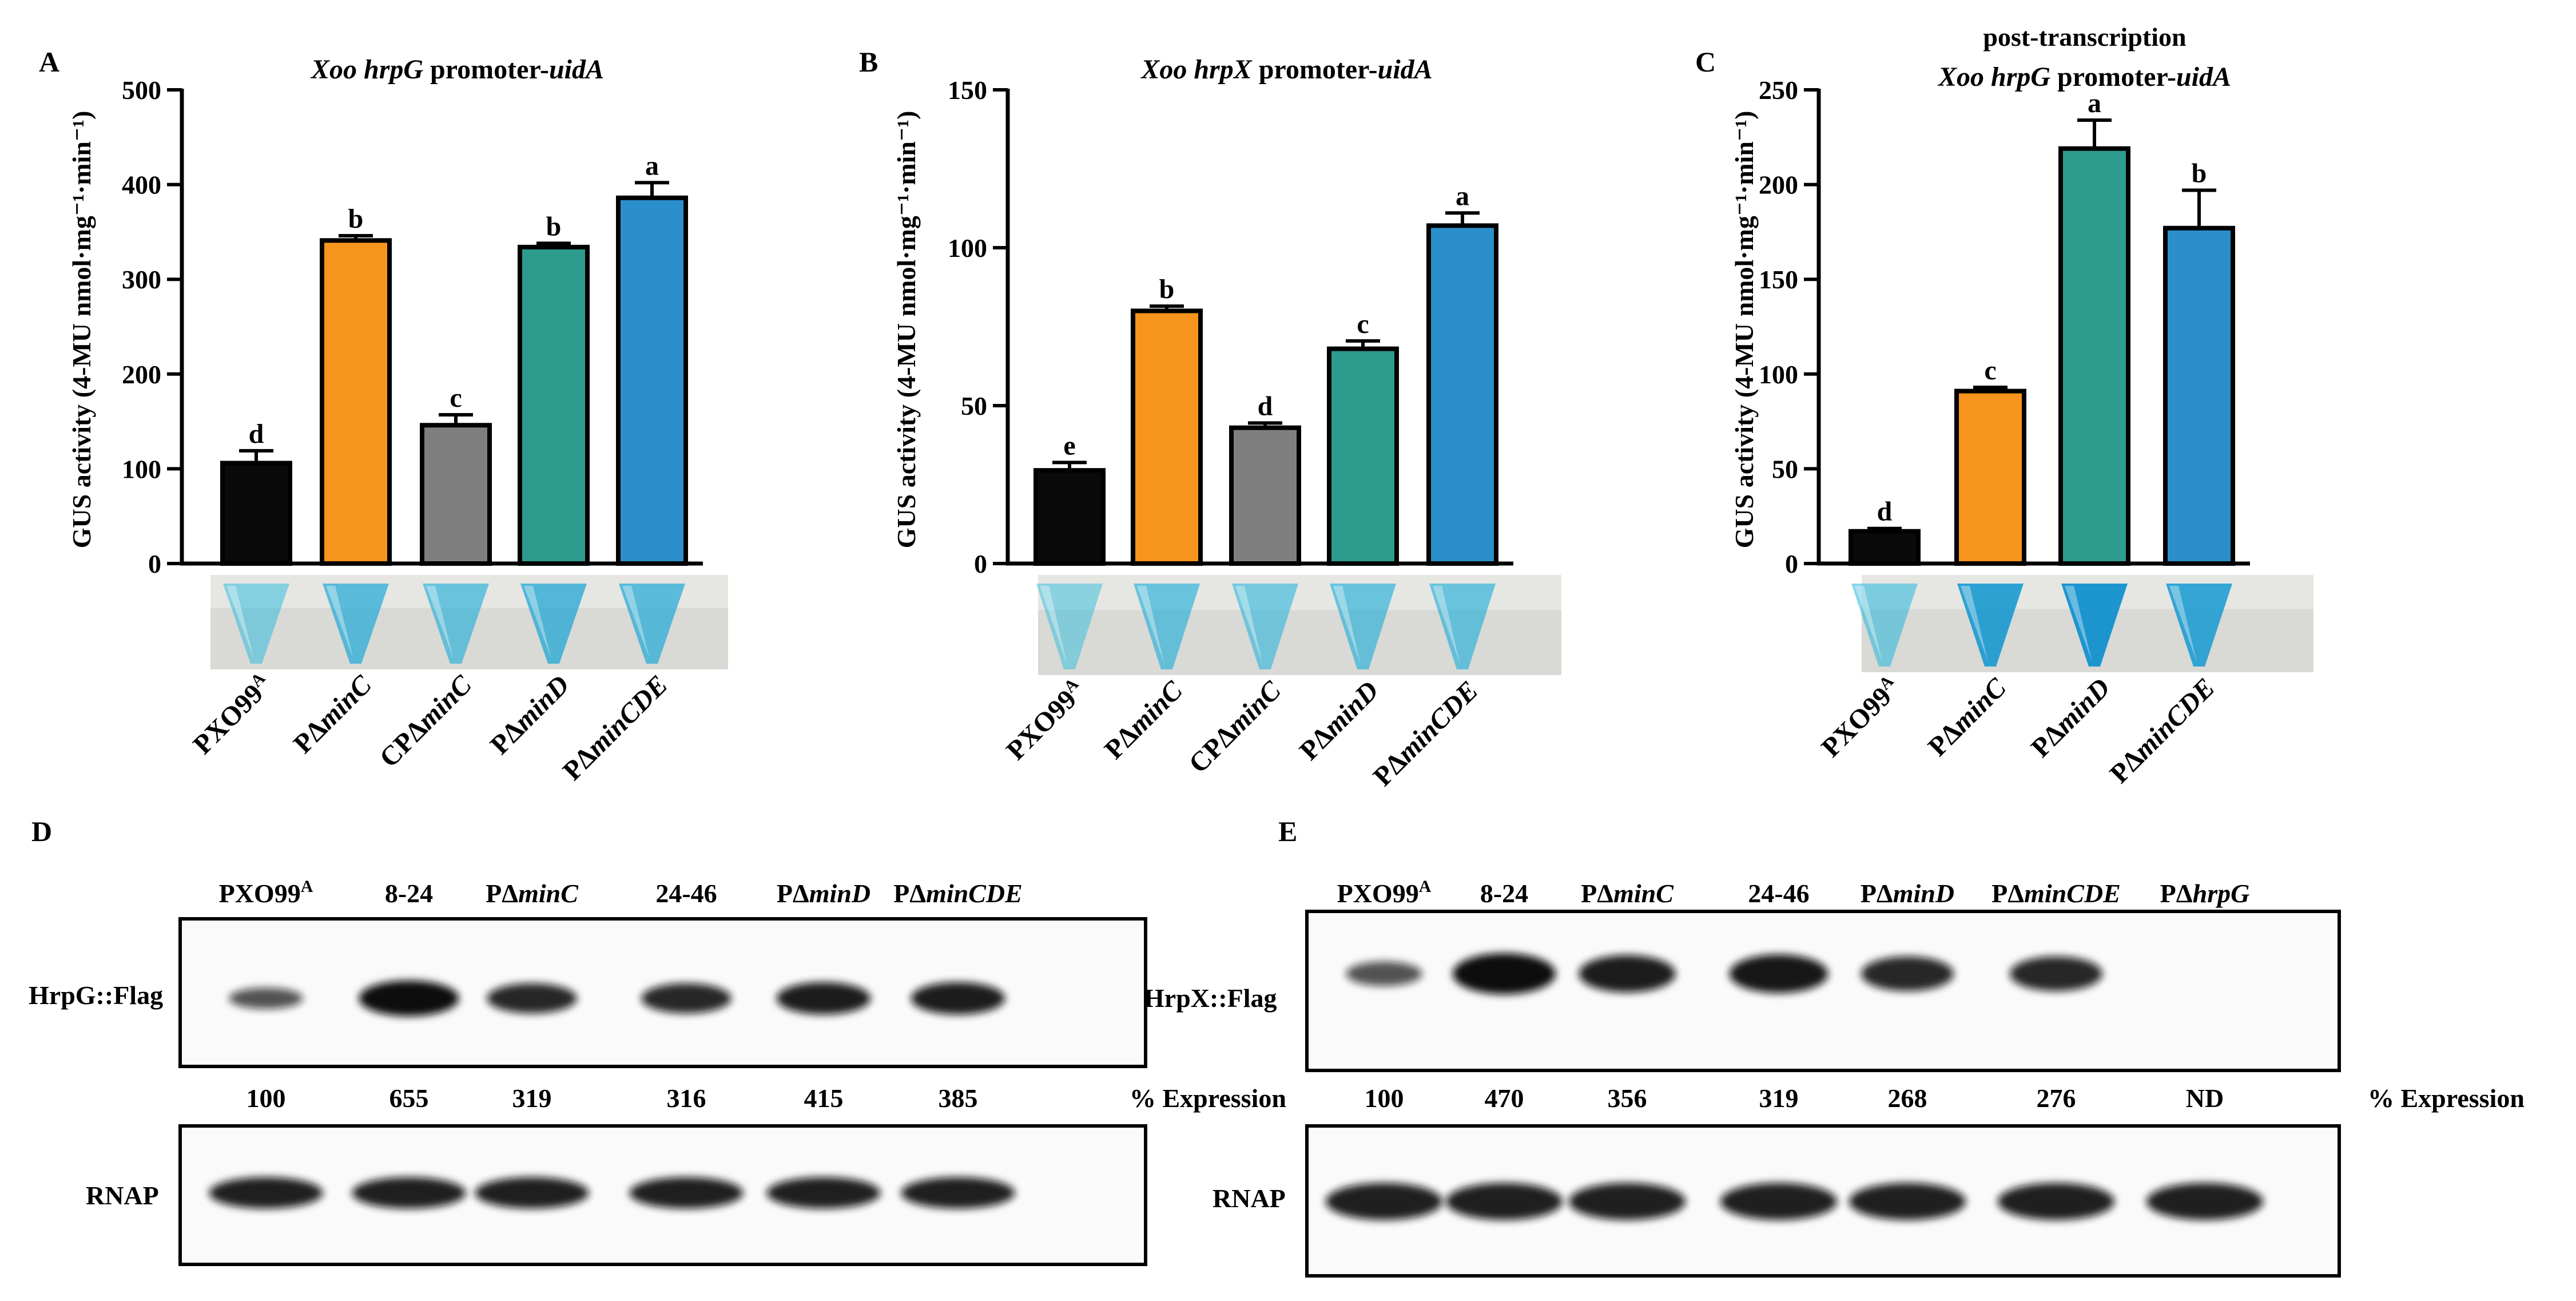 This screenshot has width=2576, height=1301. Describe the element at coordinates (2094, 103) in the screenshot. I see `significance-letter: a` at that location.